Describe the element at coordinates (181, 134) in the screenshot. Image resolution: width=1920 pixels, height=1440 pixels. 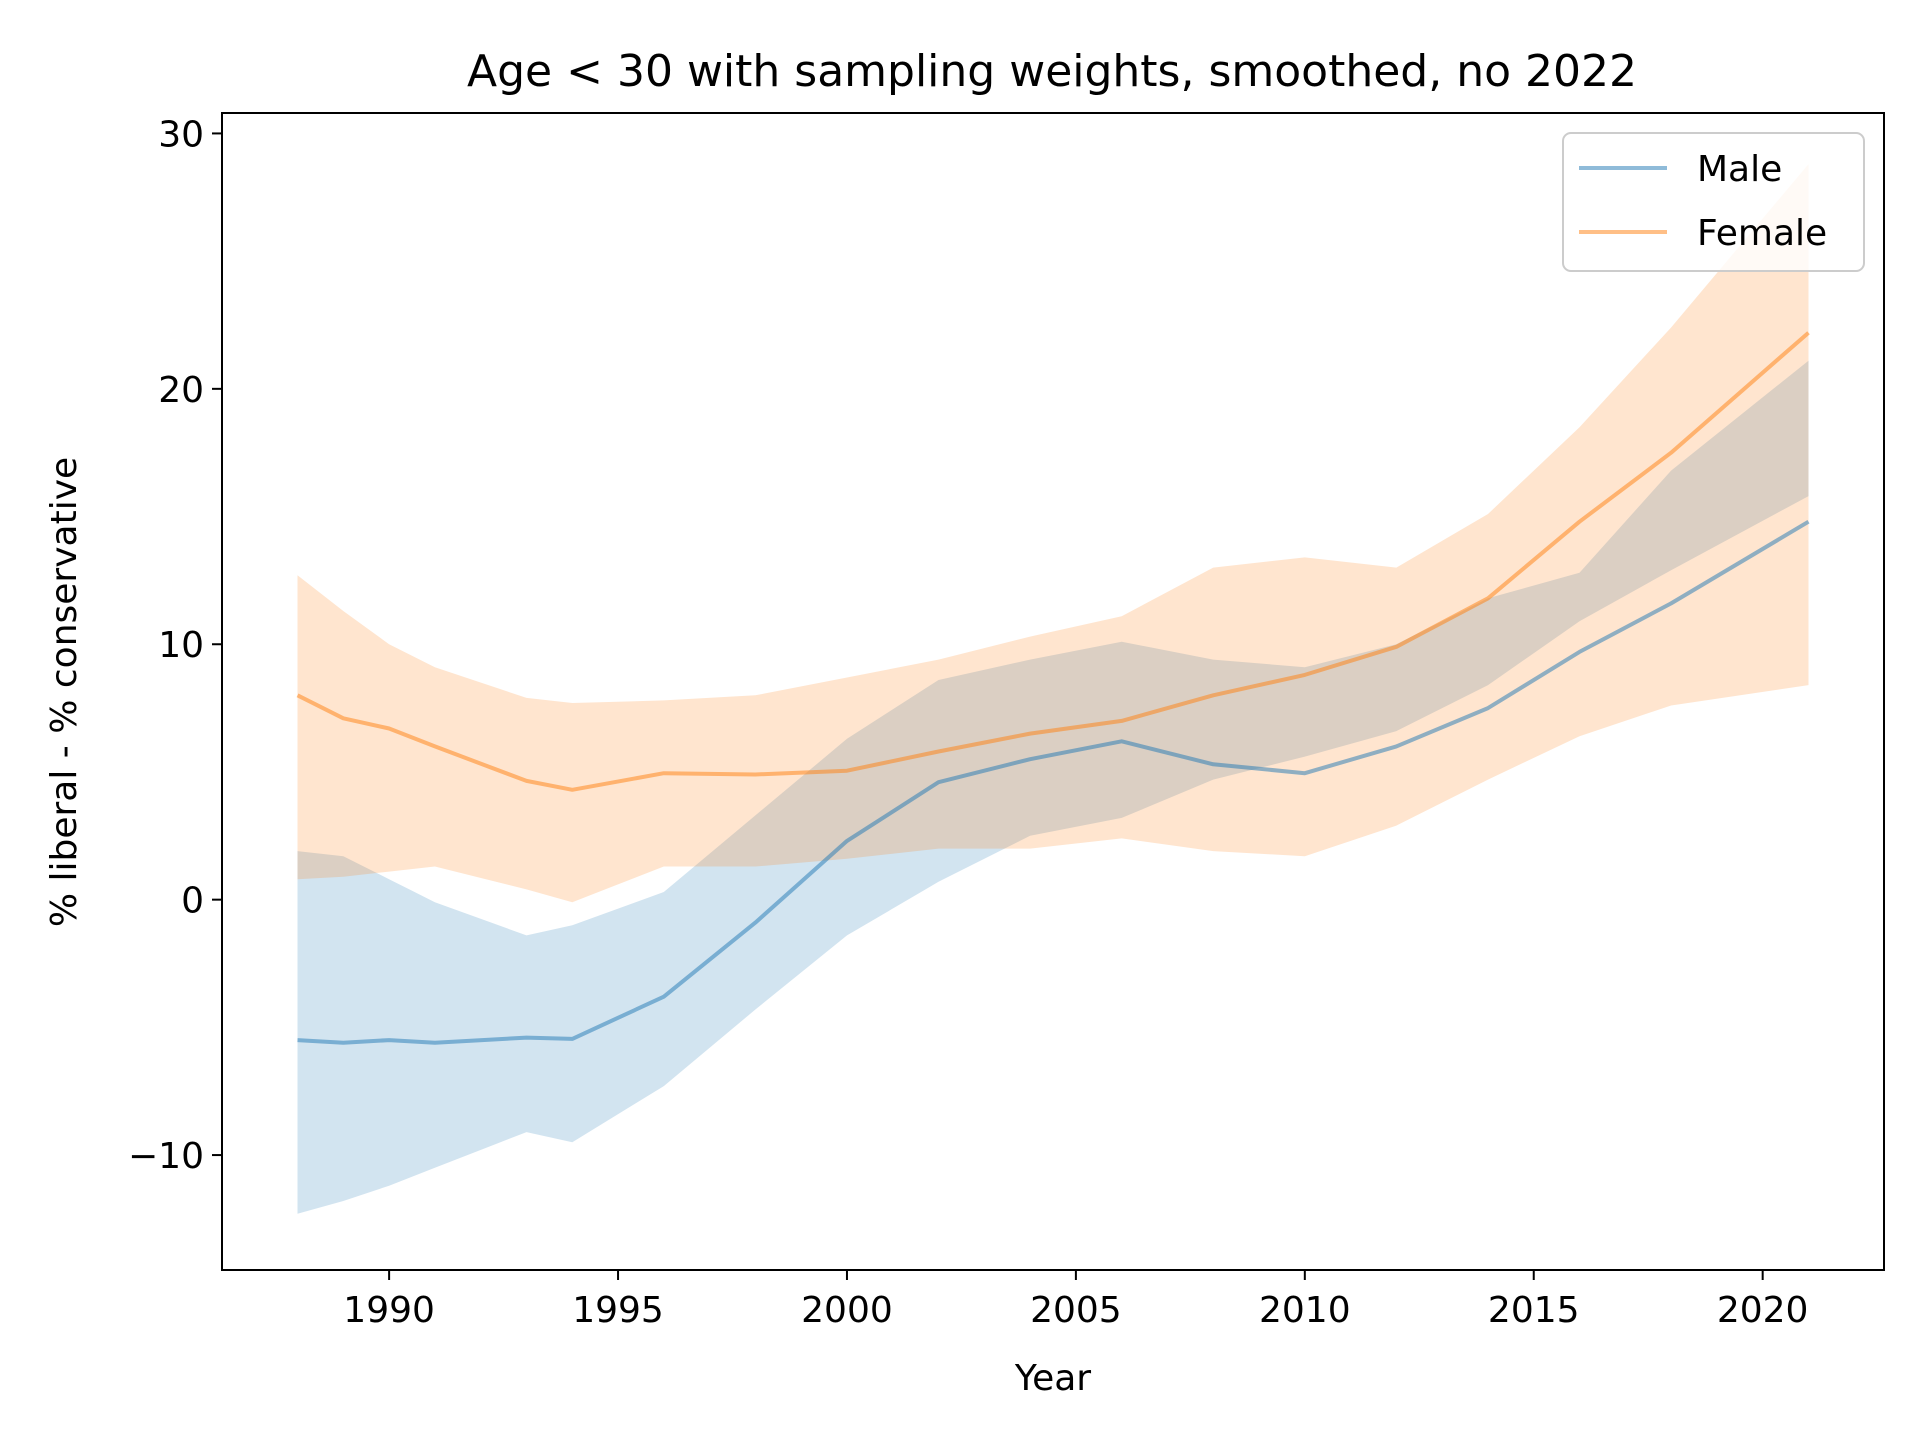
I see `y-tick-label: 30` at that location.